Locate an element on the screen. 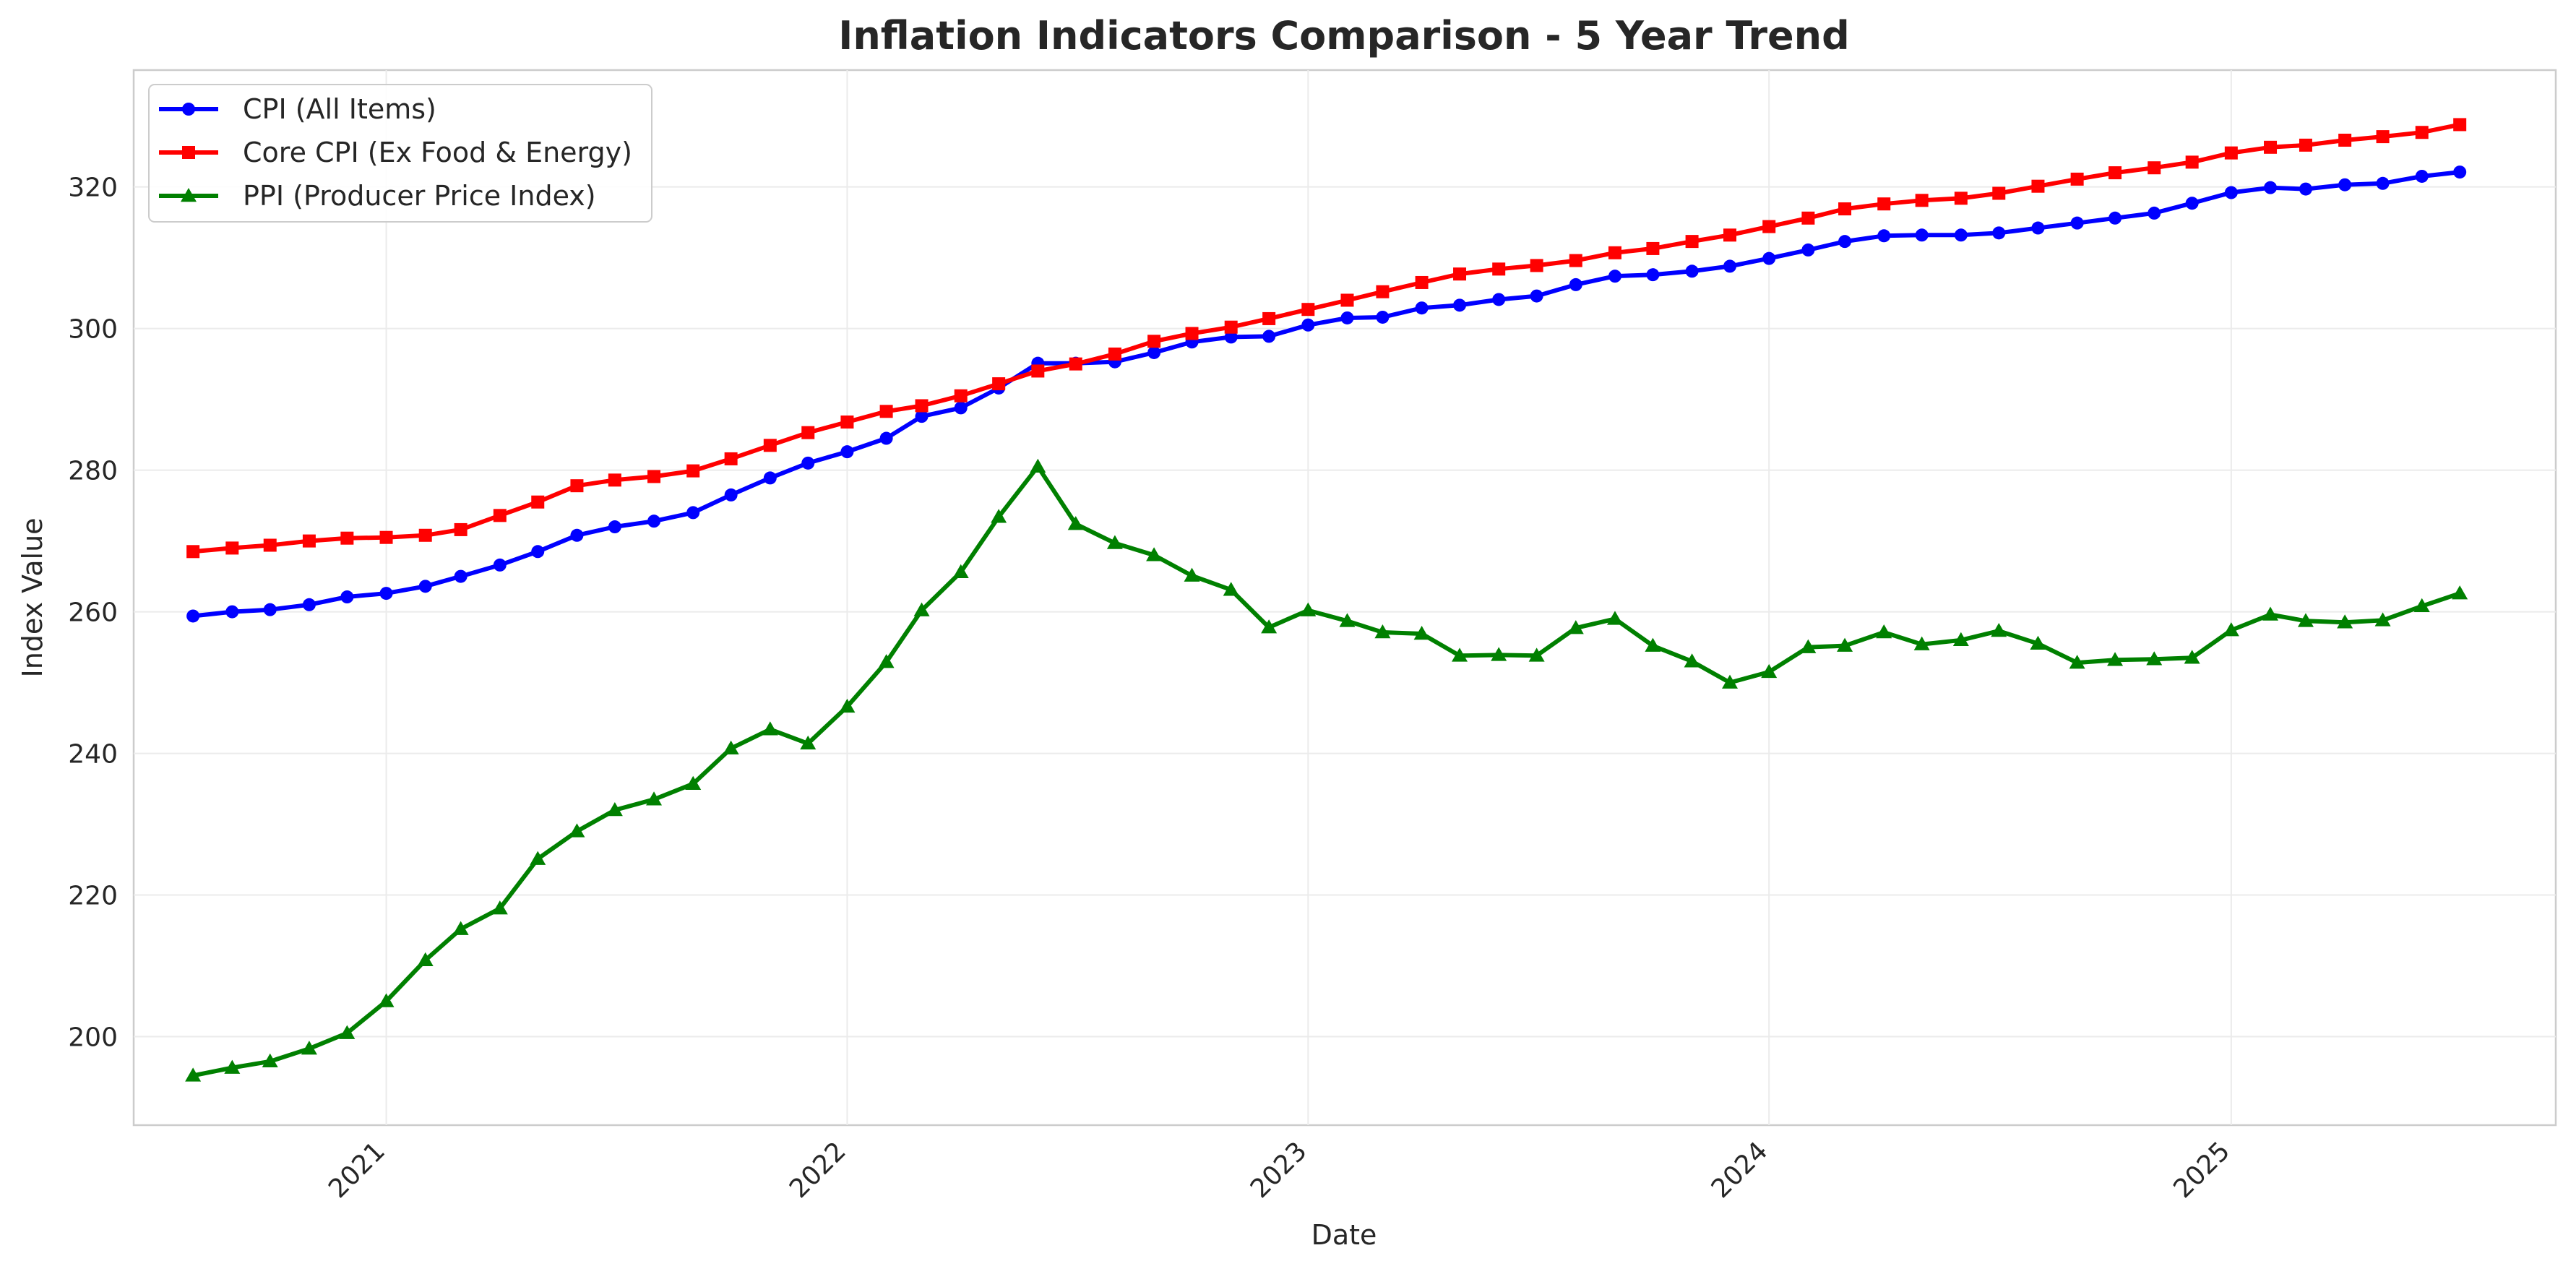 This screenshot has height=1274, width=2576. y-tick-label: 240 is located at coordinates (93, 755).